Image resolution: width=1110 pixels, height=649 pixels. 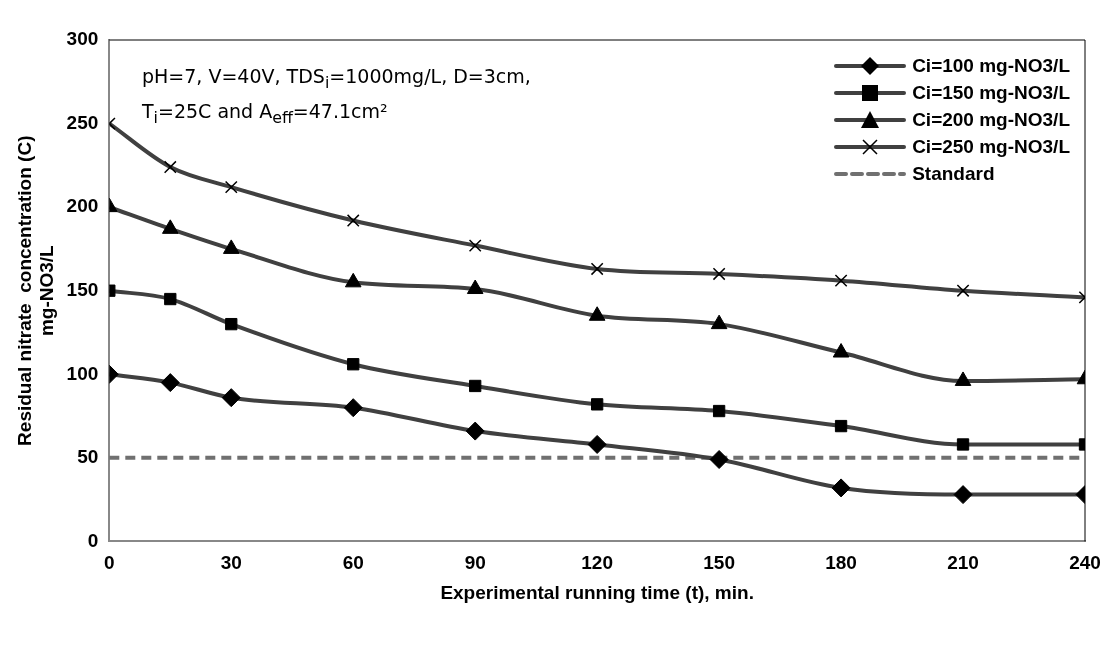 What do you see at coordinates (82, 122) in the screenshot?
I see `y-tick-label: 250` at bounding box center [82, 122].